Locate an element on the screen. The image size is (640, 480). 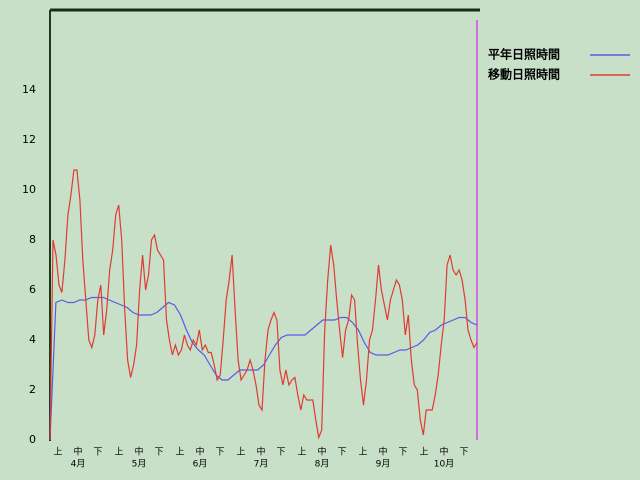
y-tick-label: 10 is located at coordinates (29, 189).